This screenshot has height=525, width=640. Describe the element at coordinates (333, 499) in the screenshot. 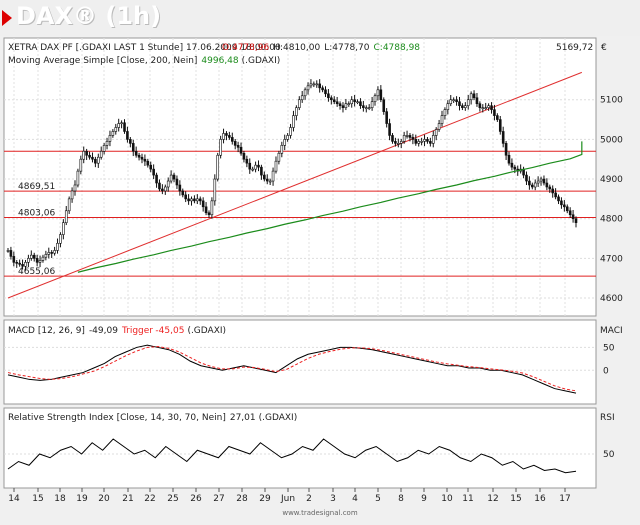

I see `time-tick-label: 3` at that location.